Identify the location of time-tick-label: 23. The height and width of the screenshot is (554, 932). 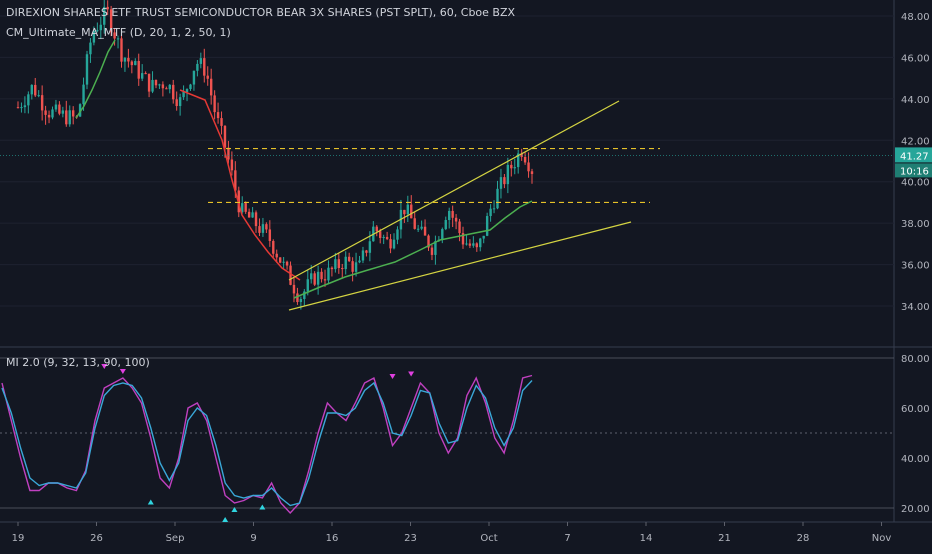
(410, 538).